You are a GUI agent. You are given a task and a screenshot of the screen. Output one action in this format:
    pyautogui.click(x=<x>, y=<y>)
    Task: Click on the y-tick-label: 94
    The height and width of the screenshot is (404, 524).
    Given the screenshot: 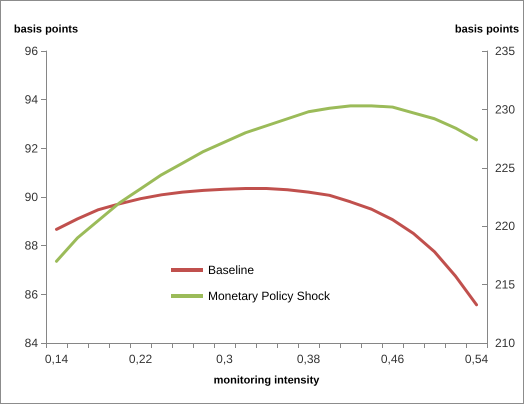 What is the action you would take?
    pyautogui.click(x=31, y=99)
    